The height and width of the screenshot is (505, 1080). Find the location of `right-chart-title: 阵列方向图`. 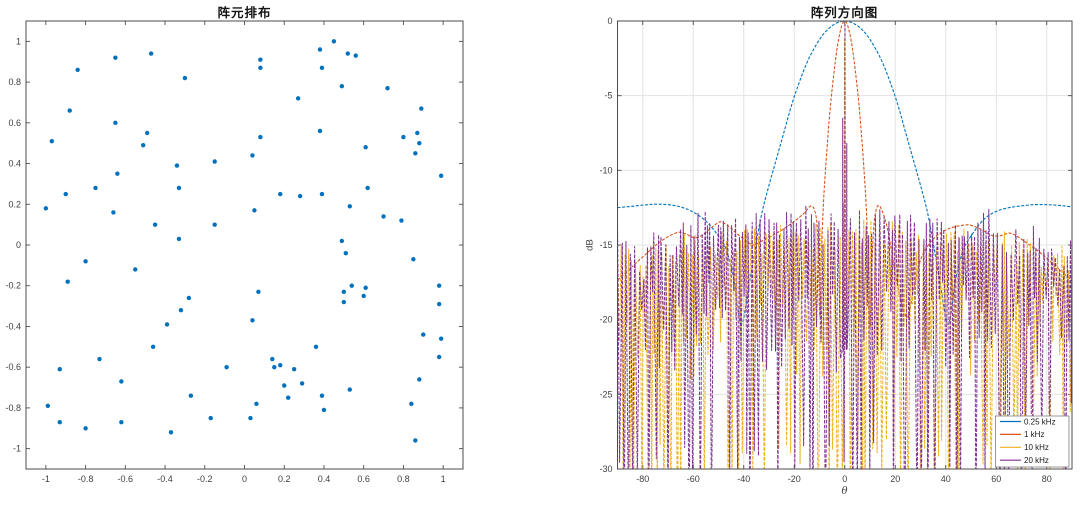

right-chart-title: 阵列方向图 is located at coordinates (844, 13).